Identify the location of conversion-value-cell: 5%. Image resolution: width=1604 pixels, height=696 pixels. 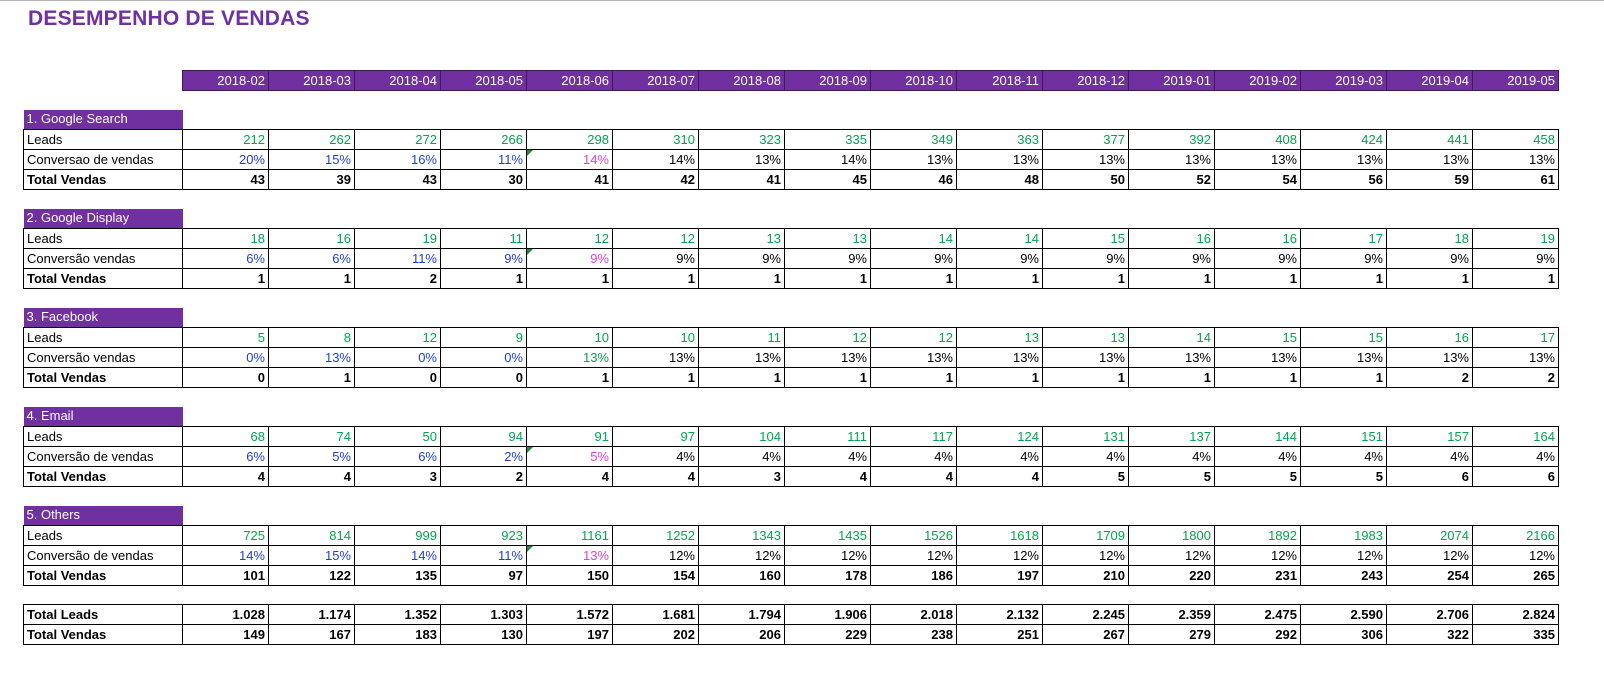
(311, 456).